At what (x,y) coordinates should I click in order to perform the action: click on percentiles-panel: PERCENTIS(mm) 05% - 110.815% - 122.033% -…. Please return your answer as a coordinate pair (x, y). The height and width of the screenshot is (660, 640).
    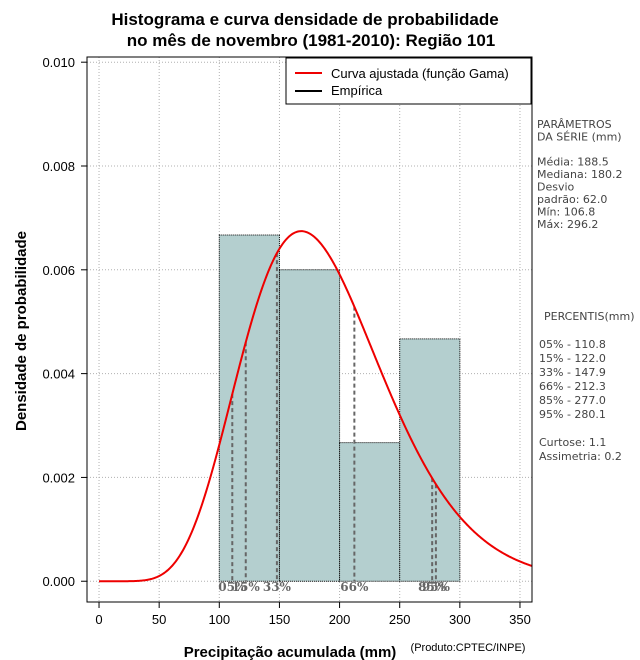
    Looking at the image, I should click on (587, 386).